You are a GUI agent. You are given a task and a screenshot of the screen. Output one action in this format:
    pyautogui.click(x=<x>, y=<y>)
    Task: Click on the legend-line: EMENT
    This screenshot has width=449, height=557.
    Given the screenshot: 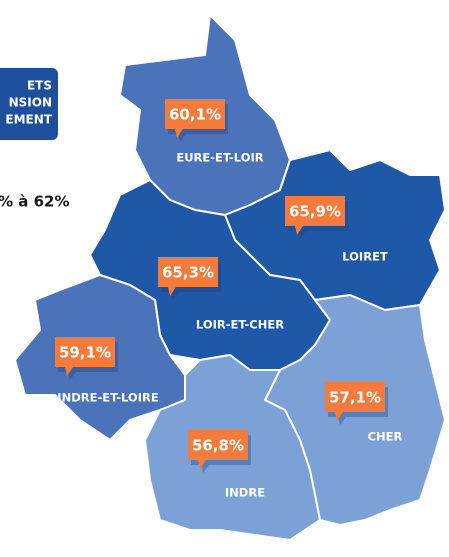 What is the action you would take?
    pyautogui.click(x=28, y=120)
    